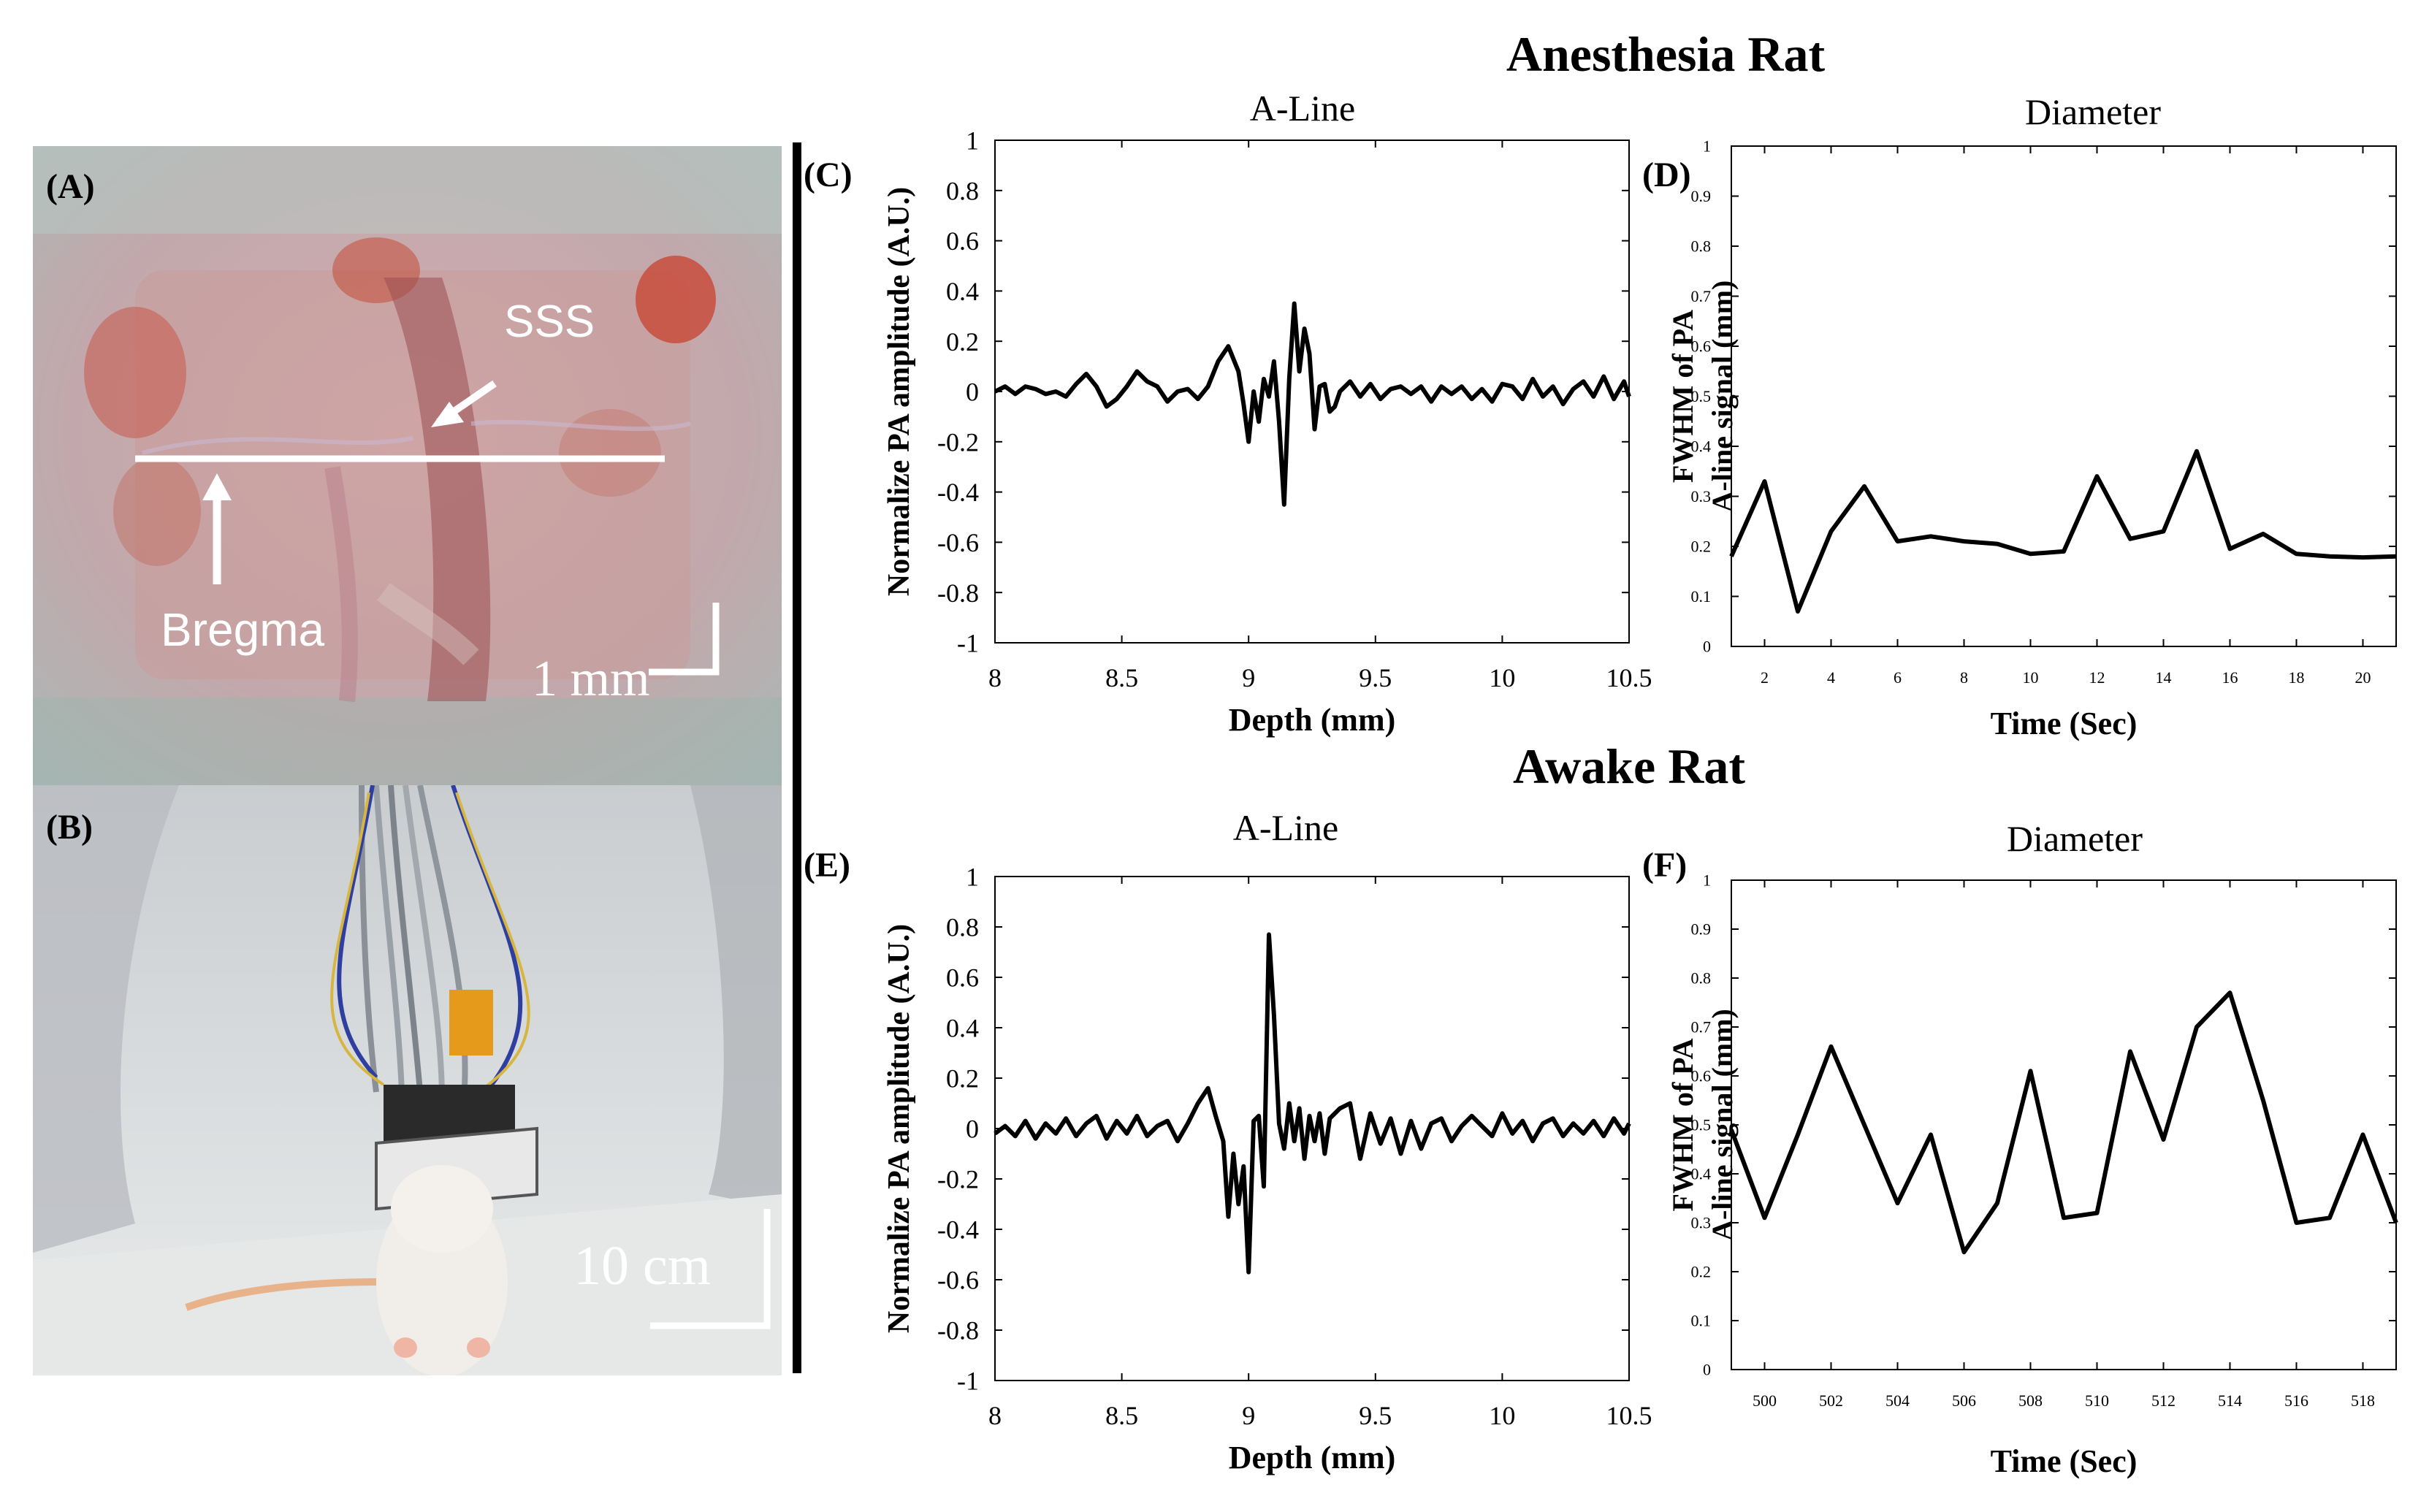  I want to click on x-tick-label: 504, so click(1897, 1400).